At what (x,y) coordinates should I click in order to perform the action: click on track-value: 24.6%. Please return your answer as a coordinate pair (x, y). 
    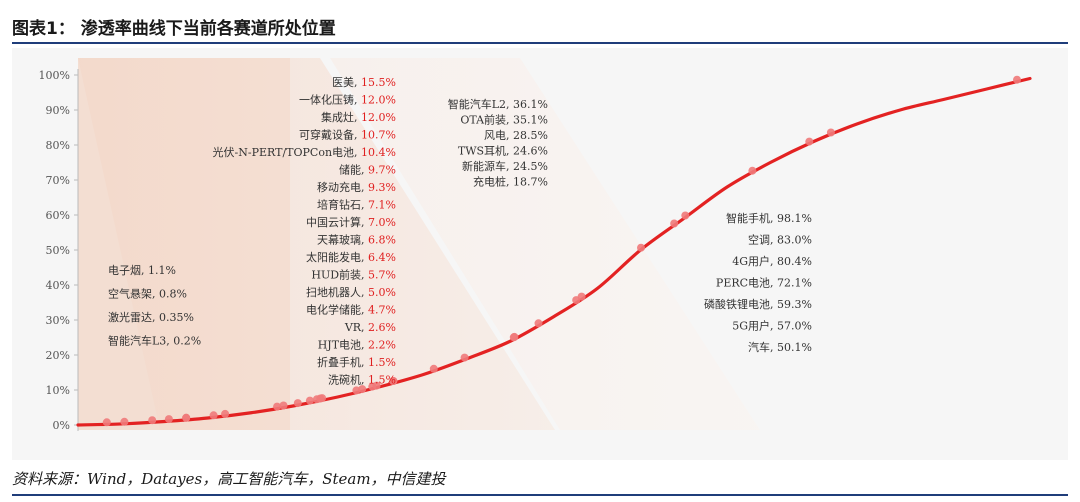
    Looking at the image, I should click on (530, 151).